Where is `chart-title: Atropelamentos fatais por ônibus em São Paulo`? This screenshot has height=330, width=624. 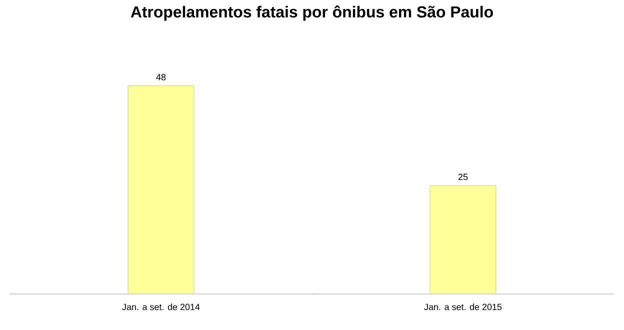 chart-title: Atropelamentos fatais por ônibus em São Paulo is located at coordinates (311, 13).